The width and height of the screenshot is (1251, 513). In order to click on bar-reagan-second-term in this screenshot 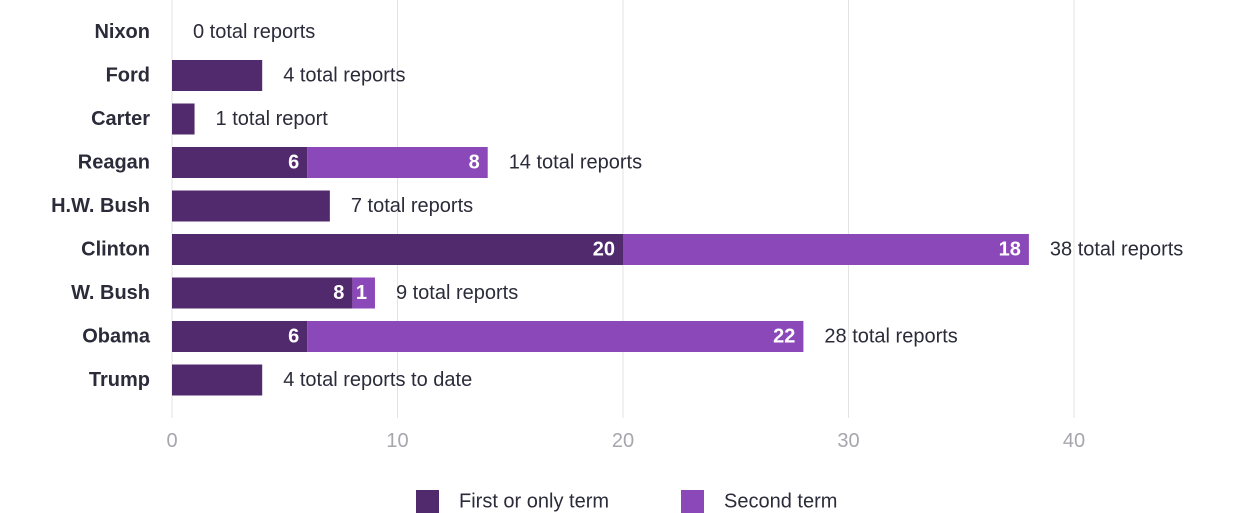, I will do `click(397, 162)`.